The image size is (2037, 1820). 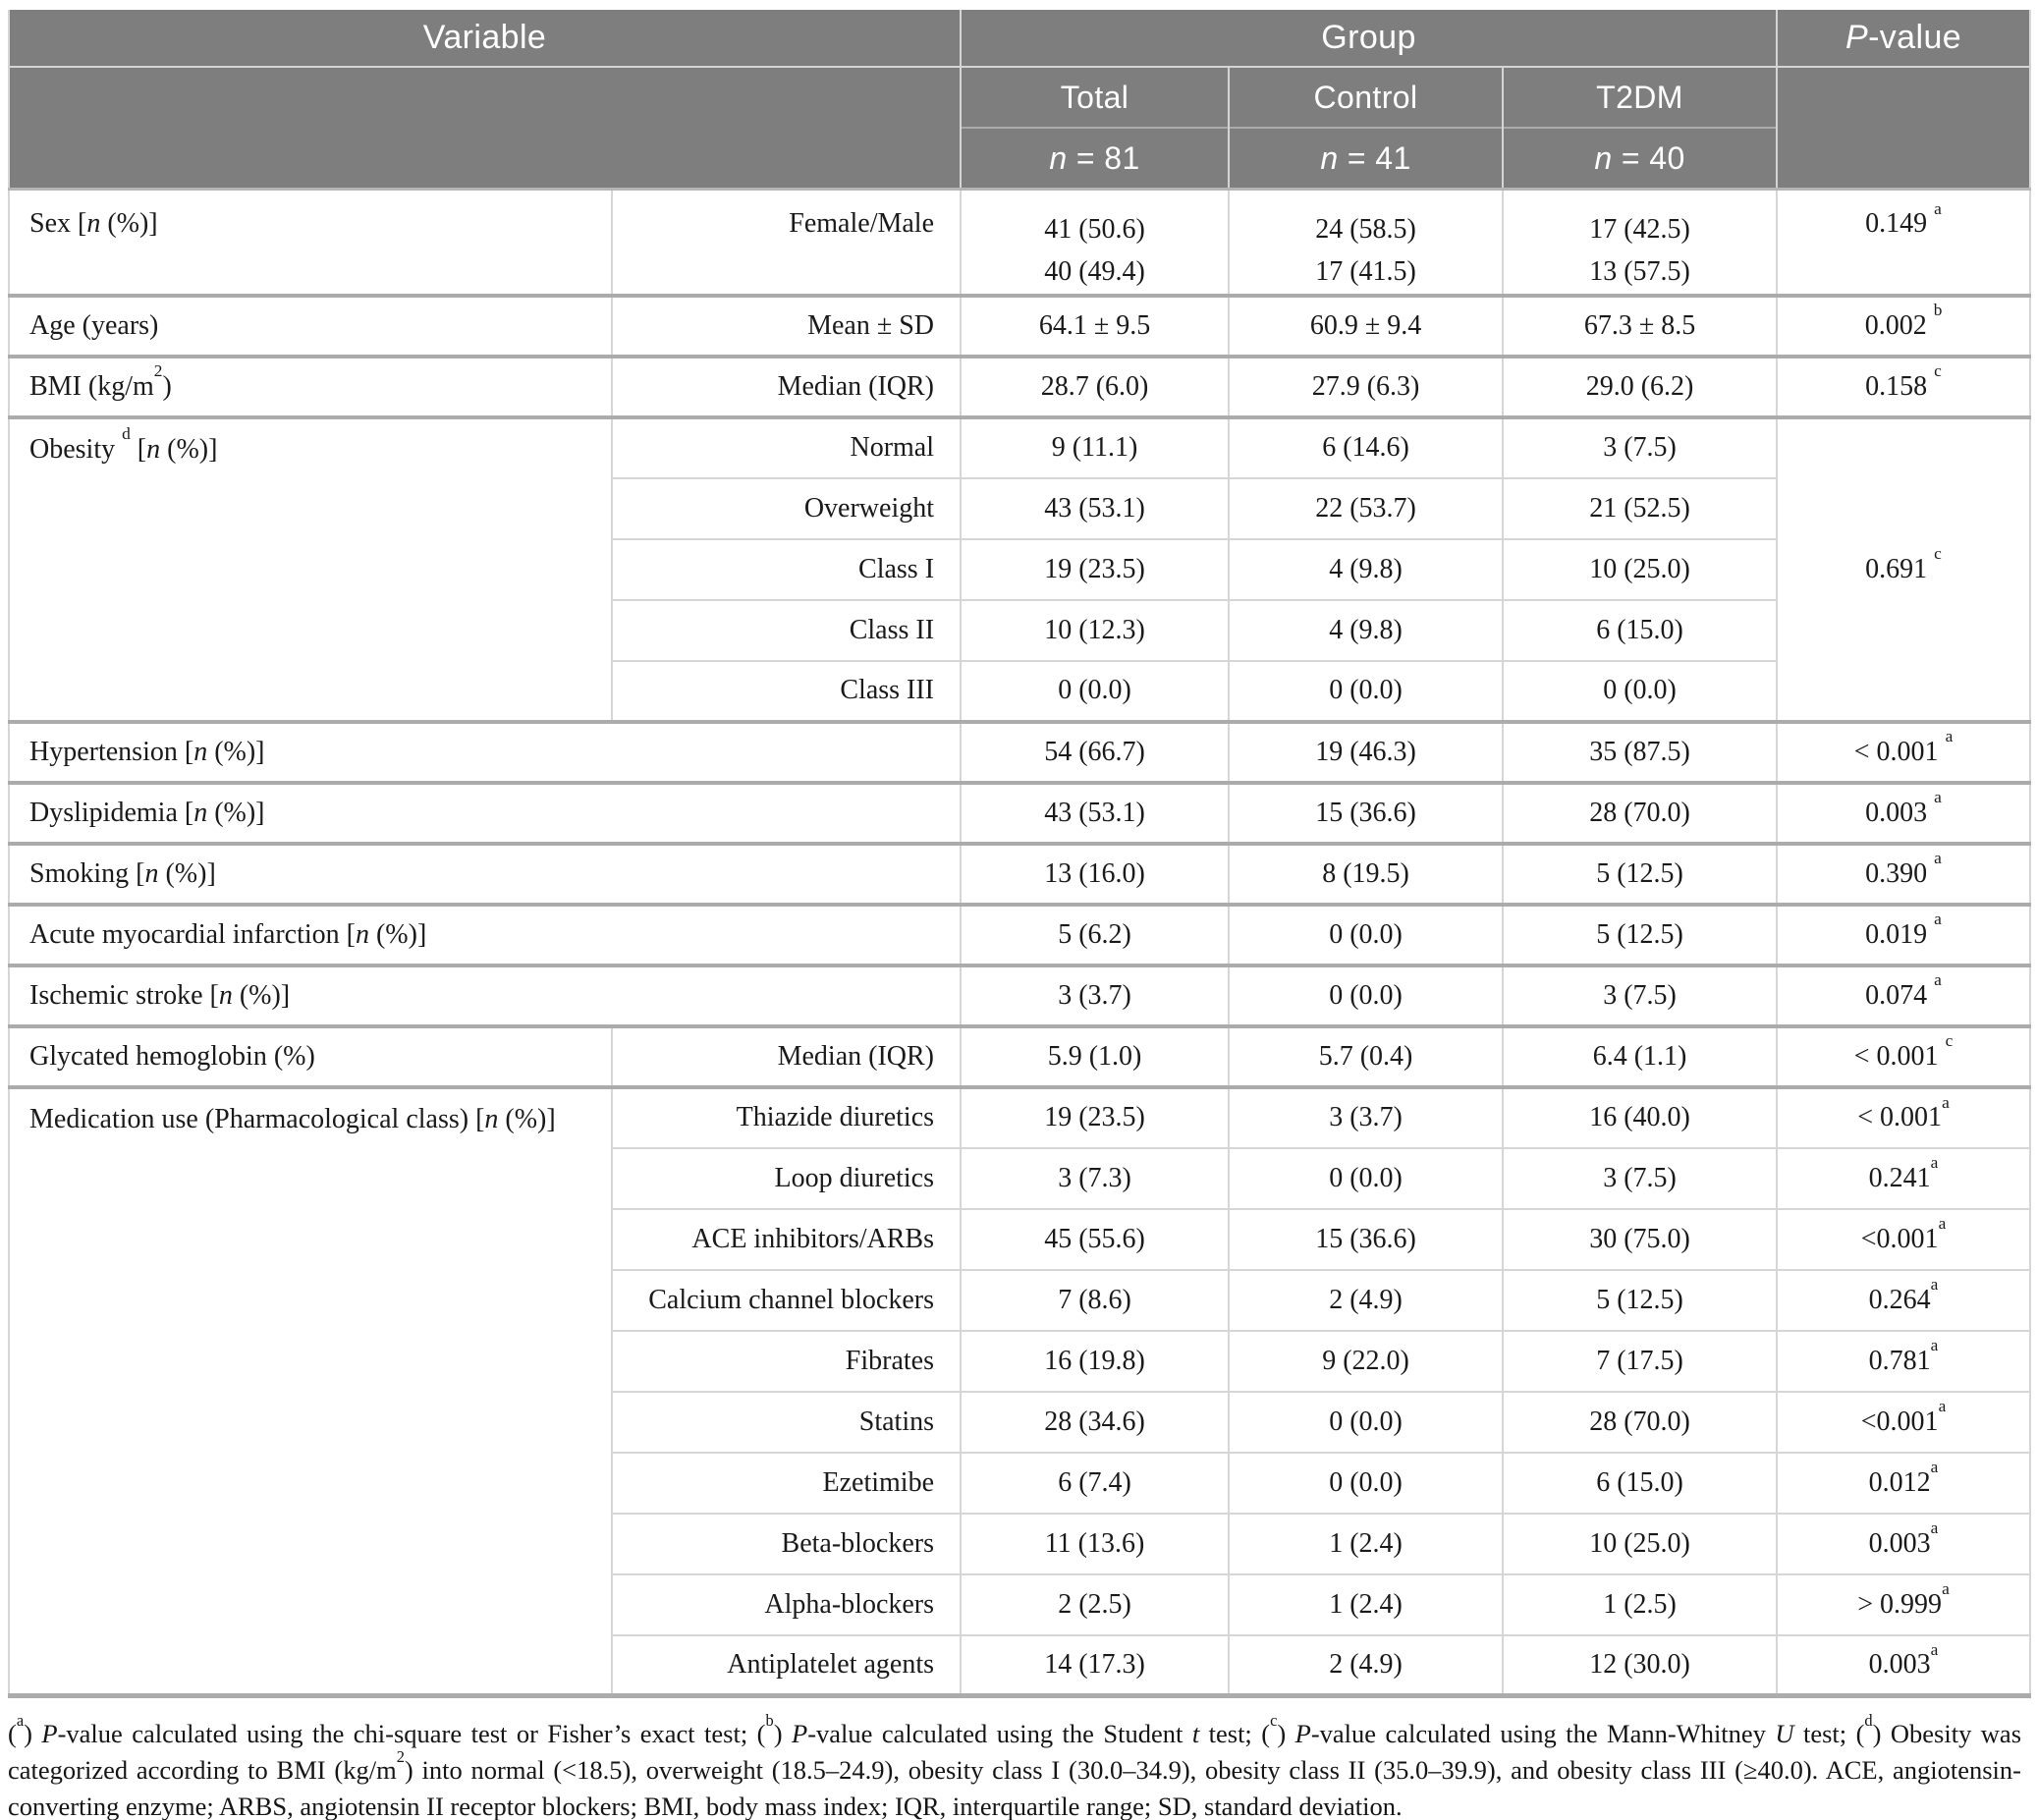 I want to click on sublabel-cell: Class II, so click(x=787, y=629).